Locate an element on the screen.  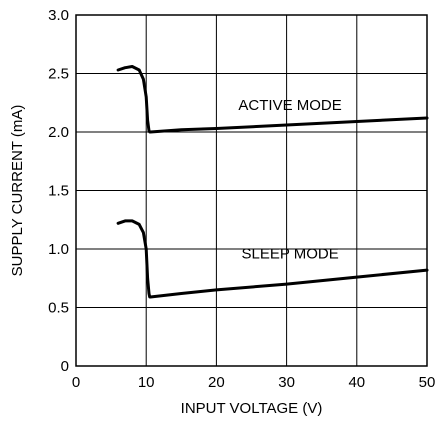
x-tick-label: 20 is located at coordinates (216, 382).